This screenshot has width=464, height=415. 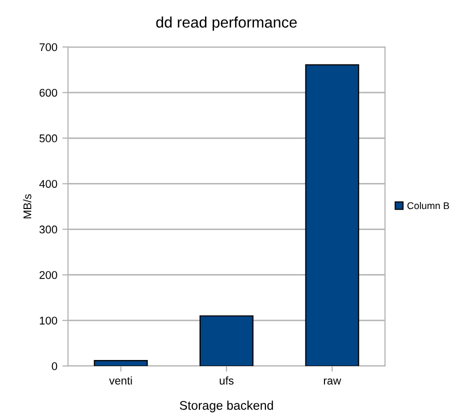 What do you see at coordinates (226, 406) in the screenshot?
I see `x-axis-title: Storage backend` at bounding box center [226, 406].